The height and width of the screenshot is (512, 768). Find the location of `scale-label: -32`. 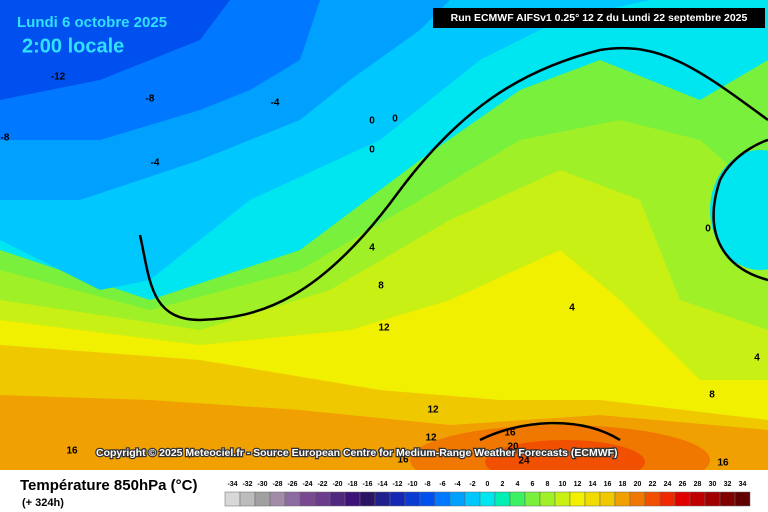

scale-label: -32 is located at coordinates (247, 484).